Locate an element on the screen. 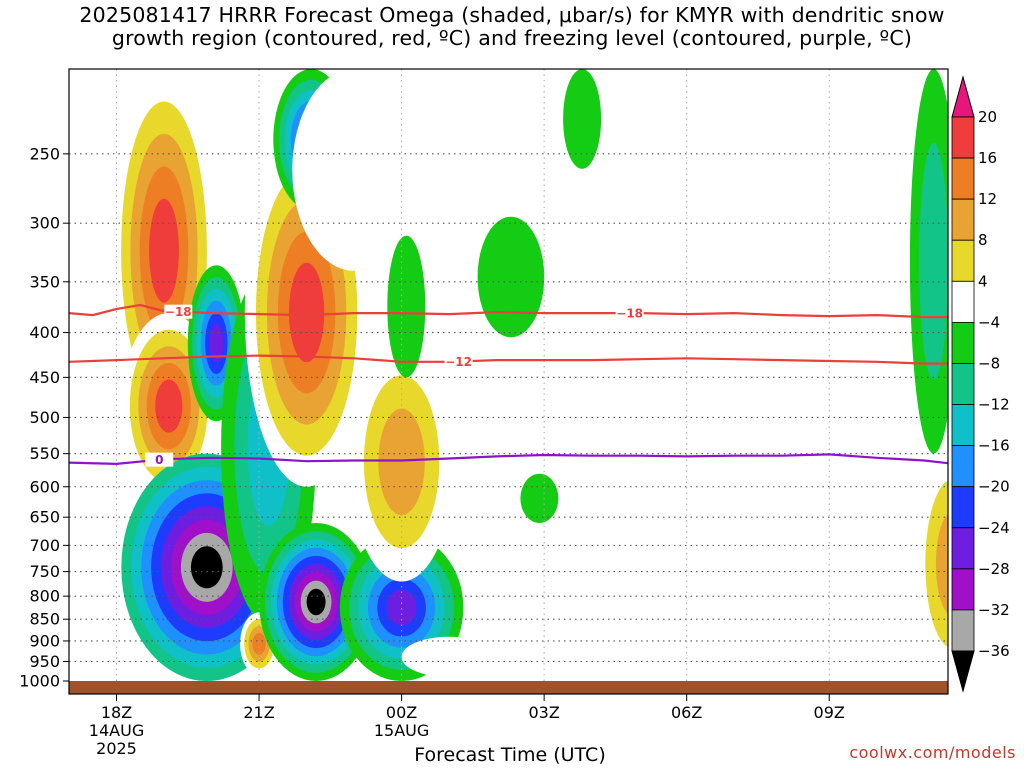  contour-label-0: 0 is located at coordinates (159, 460).